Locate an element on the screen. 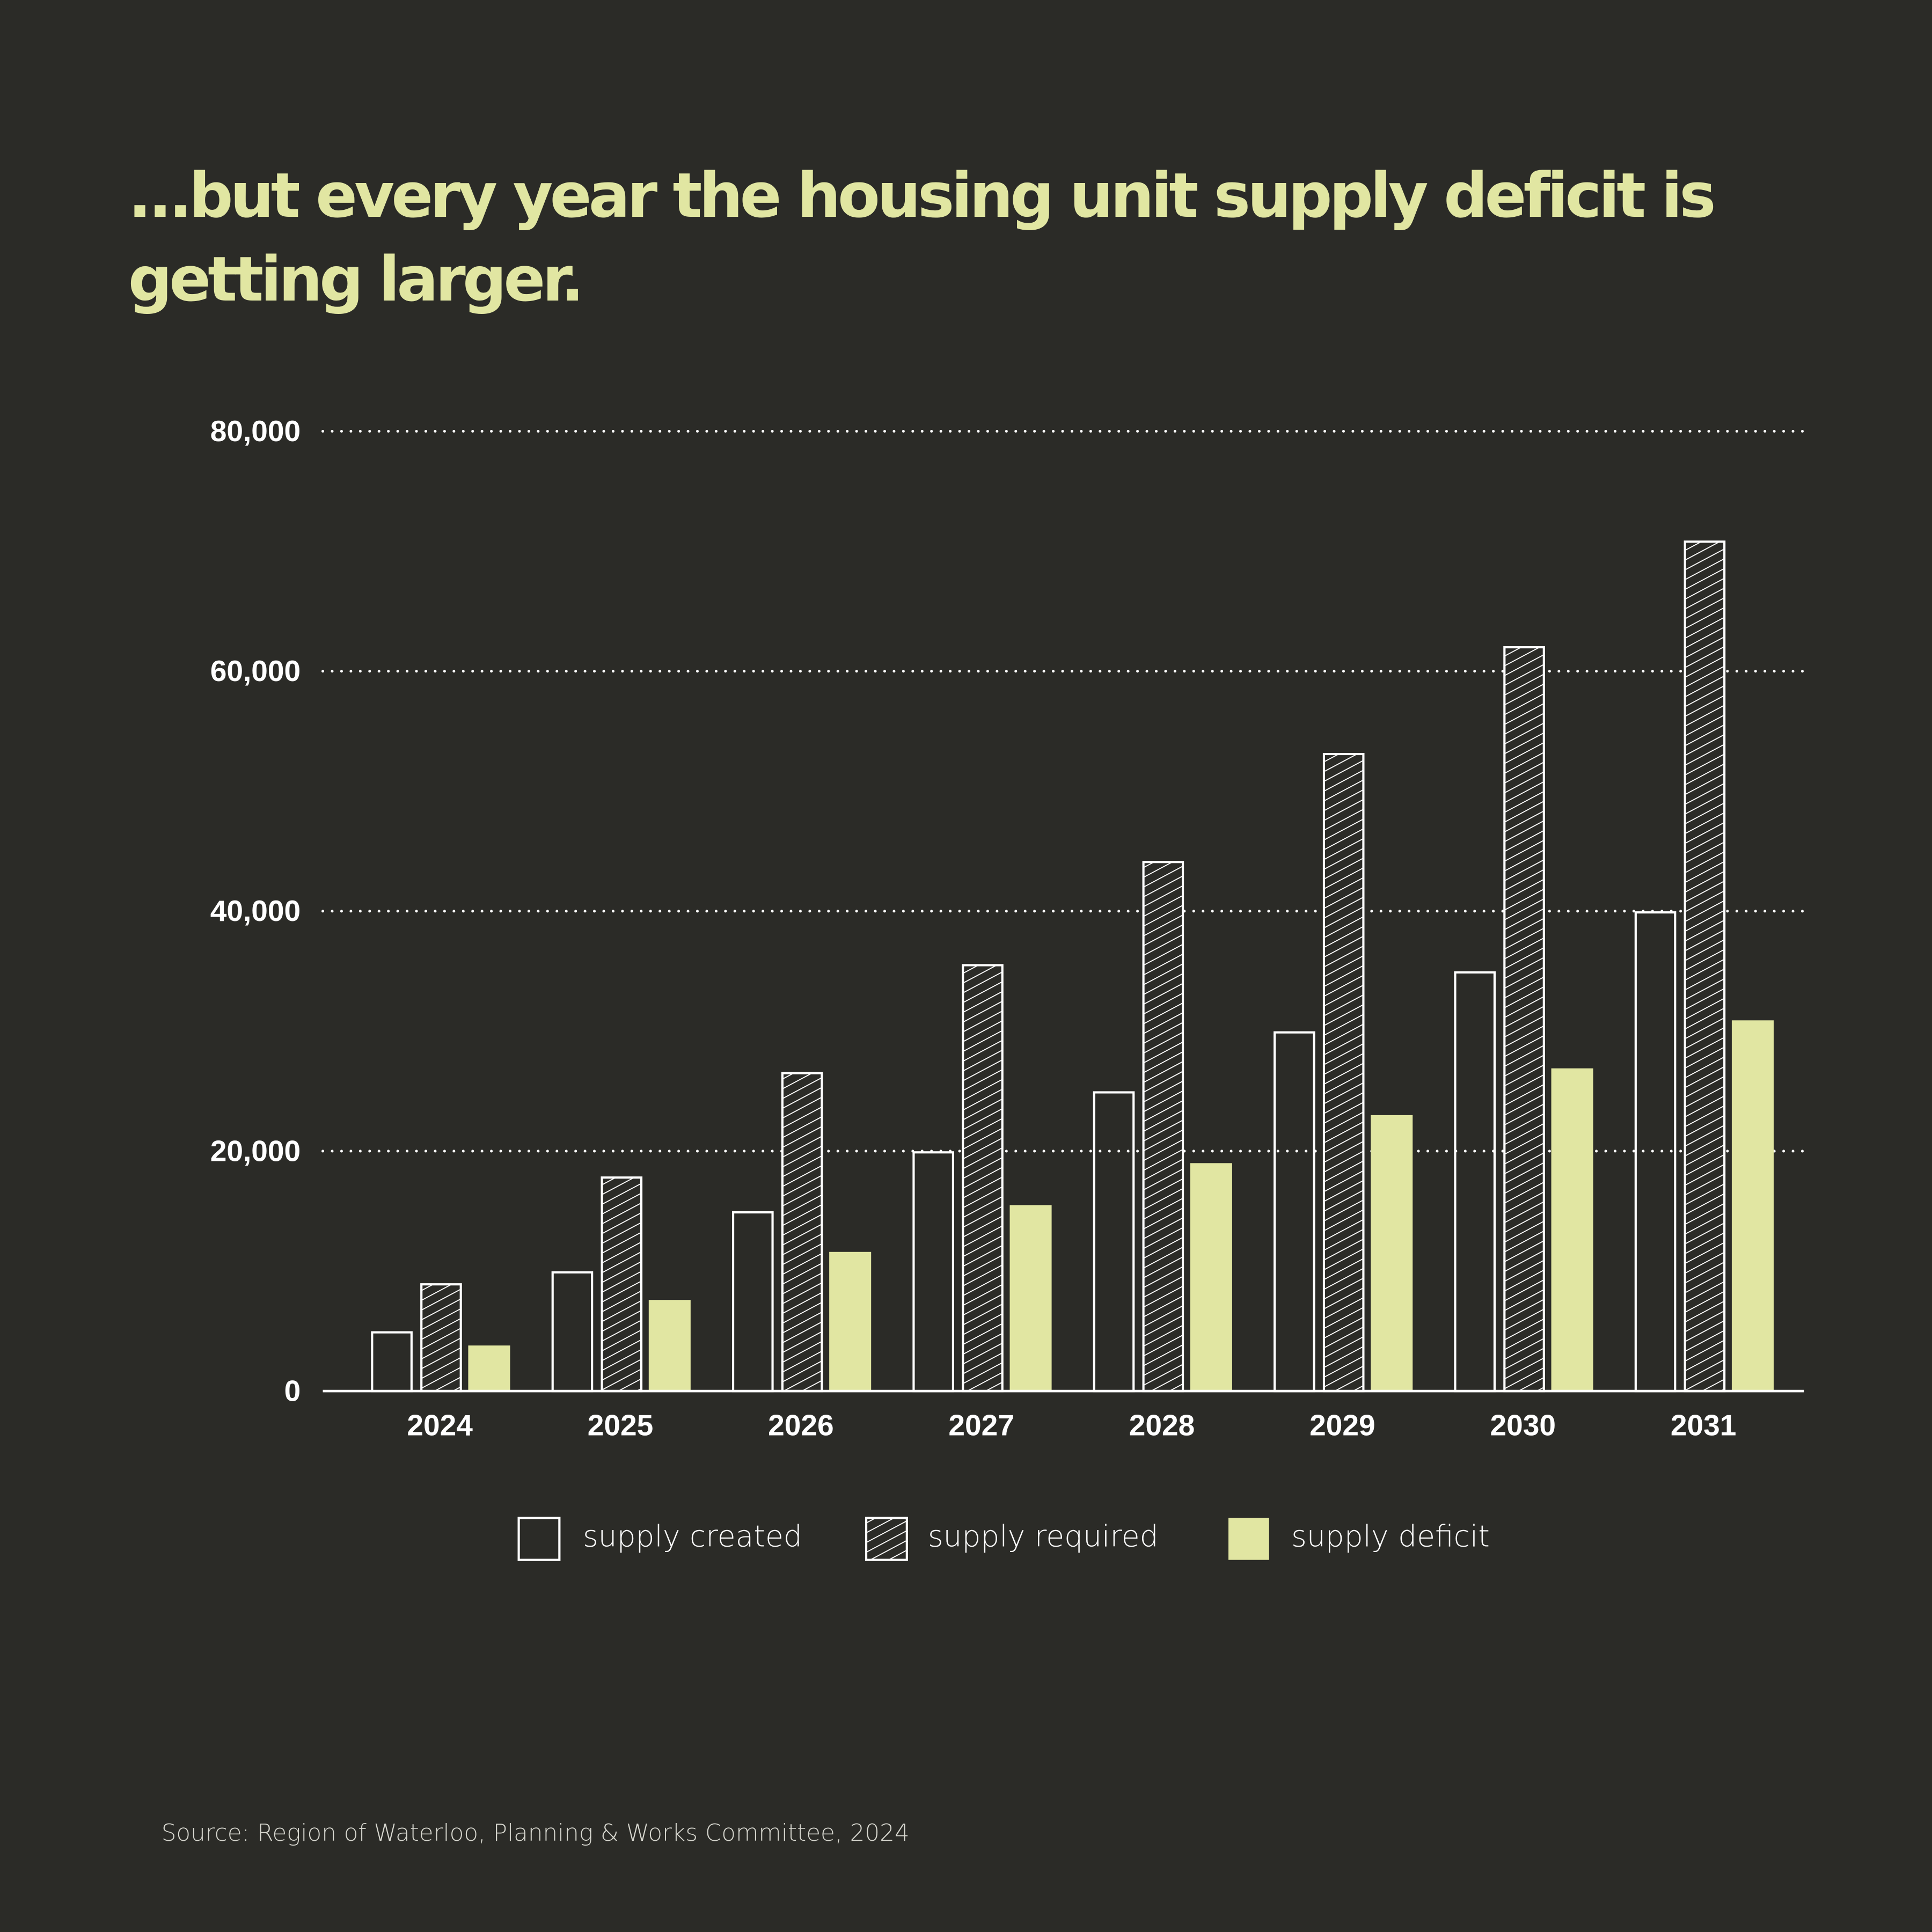  x-tick-label: 2031 is located at coordinates (1704, 1425).